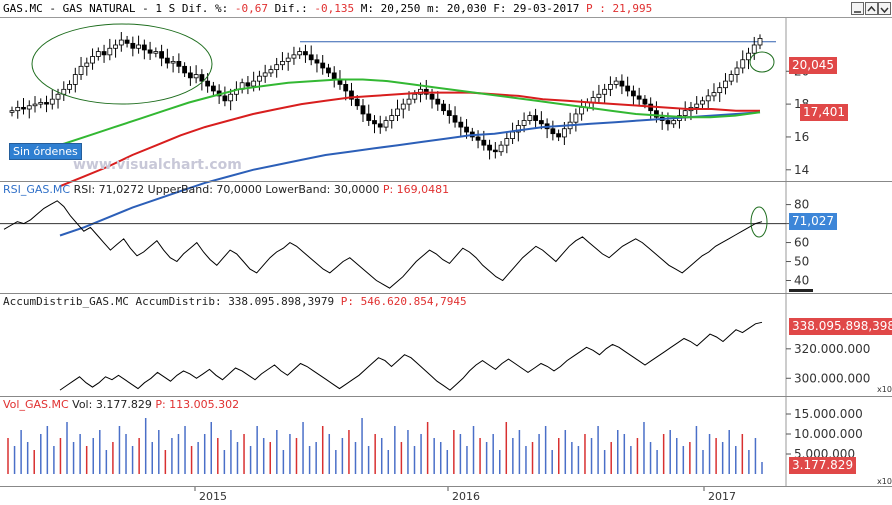  I want to click on ma-green-line, so click(400, 115).